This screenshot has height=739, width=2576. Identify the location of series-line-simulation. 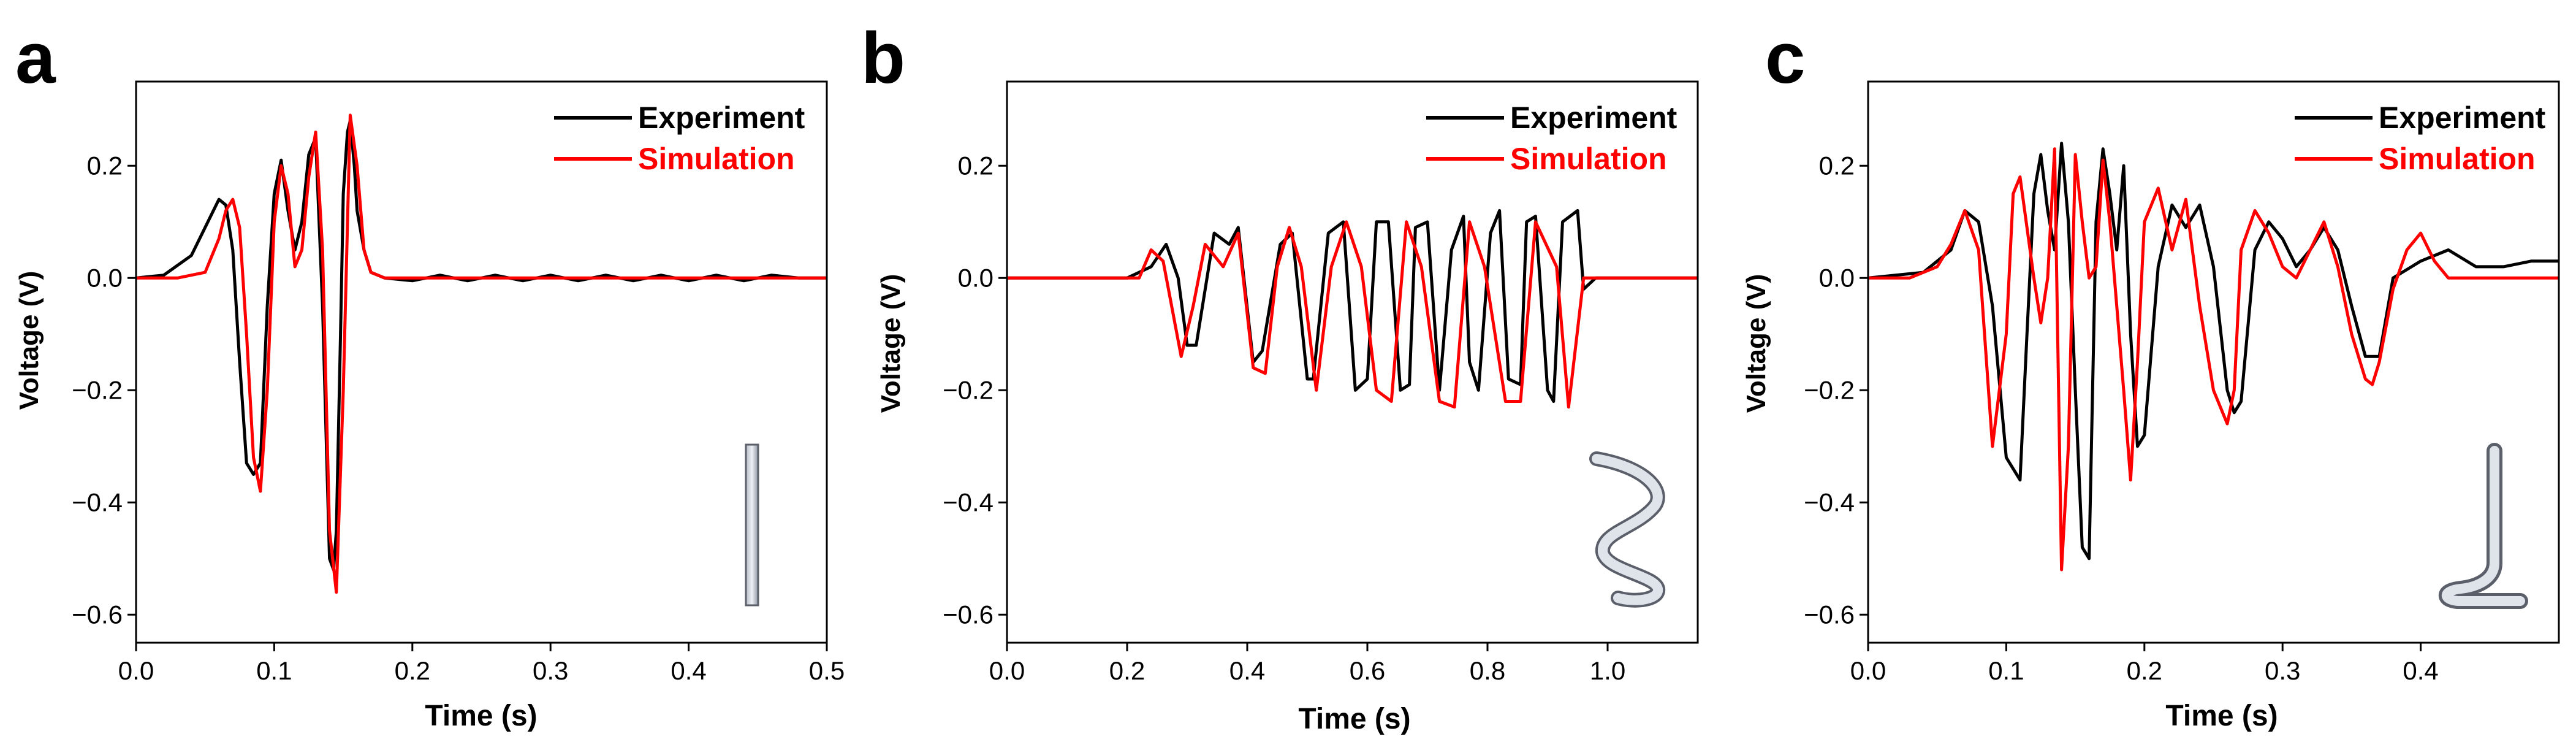
(1352, 315).